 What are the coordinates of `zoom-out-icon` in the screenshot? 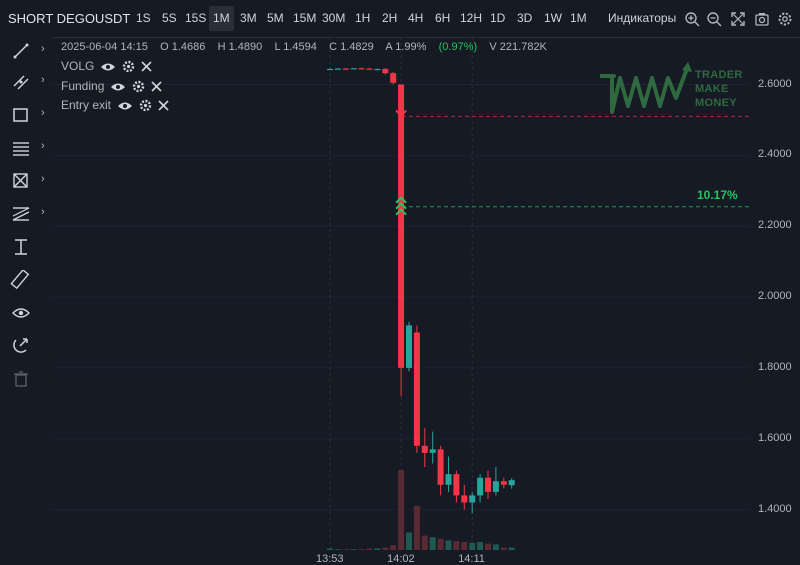 It's located at (714, 19).